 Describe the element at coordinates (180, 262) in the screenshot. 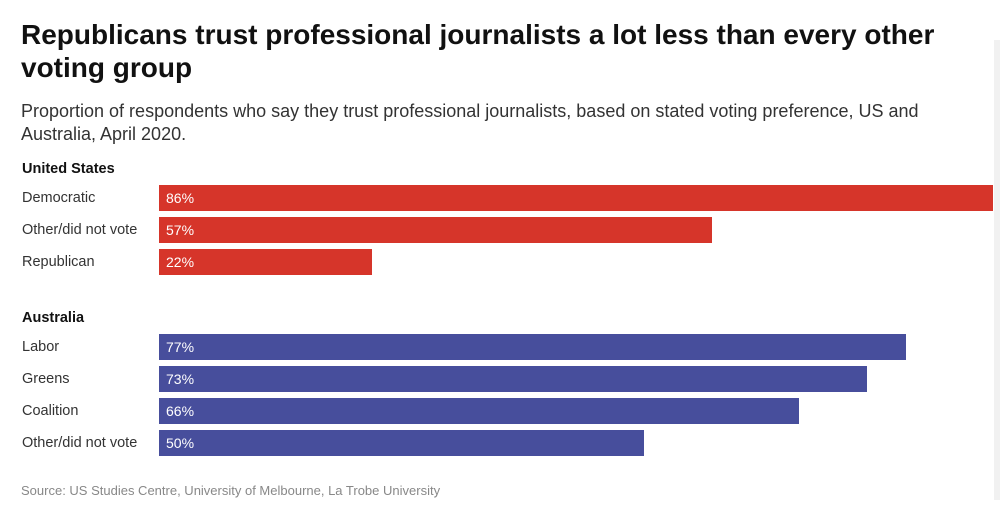

I see `bar-value-label: 22%` at that location.